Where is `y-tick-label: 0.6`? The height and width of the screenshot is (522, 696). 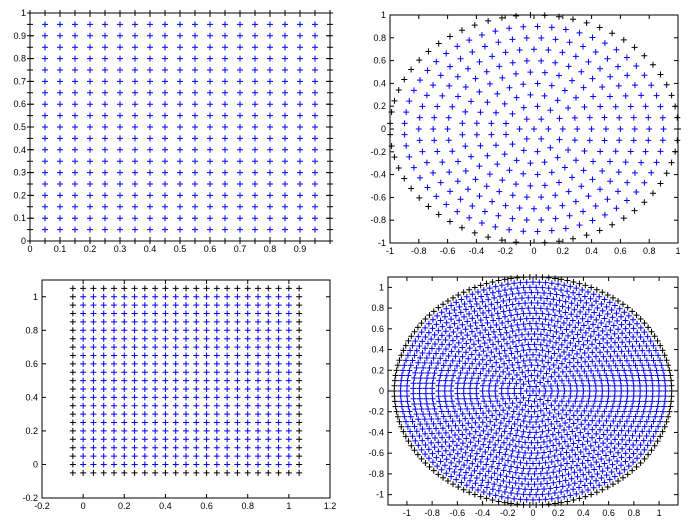
y-tick-label: 0.6 is located at coordinates (19, 104).